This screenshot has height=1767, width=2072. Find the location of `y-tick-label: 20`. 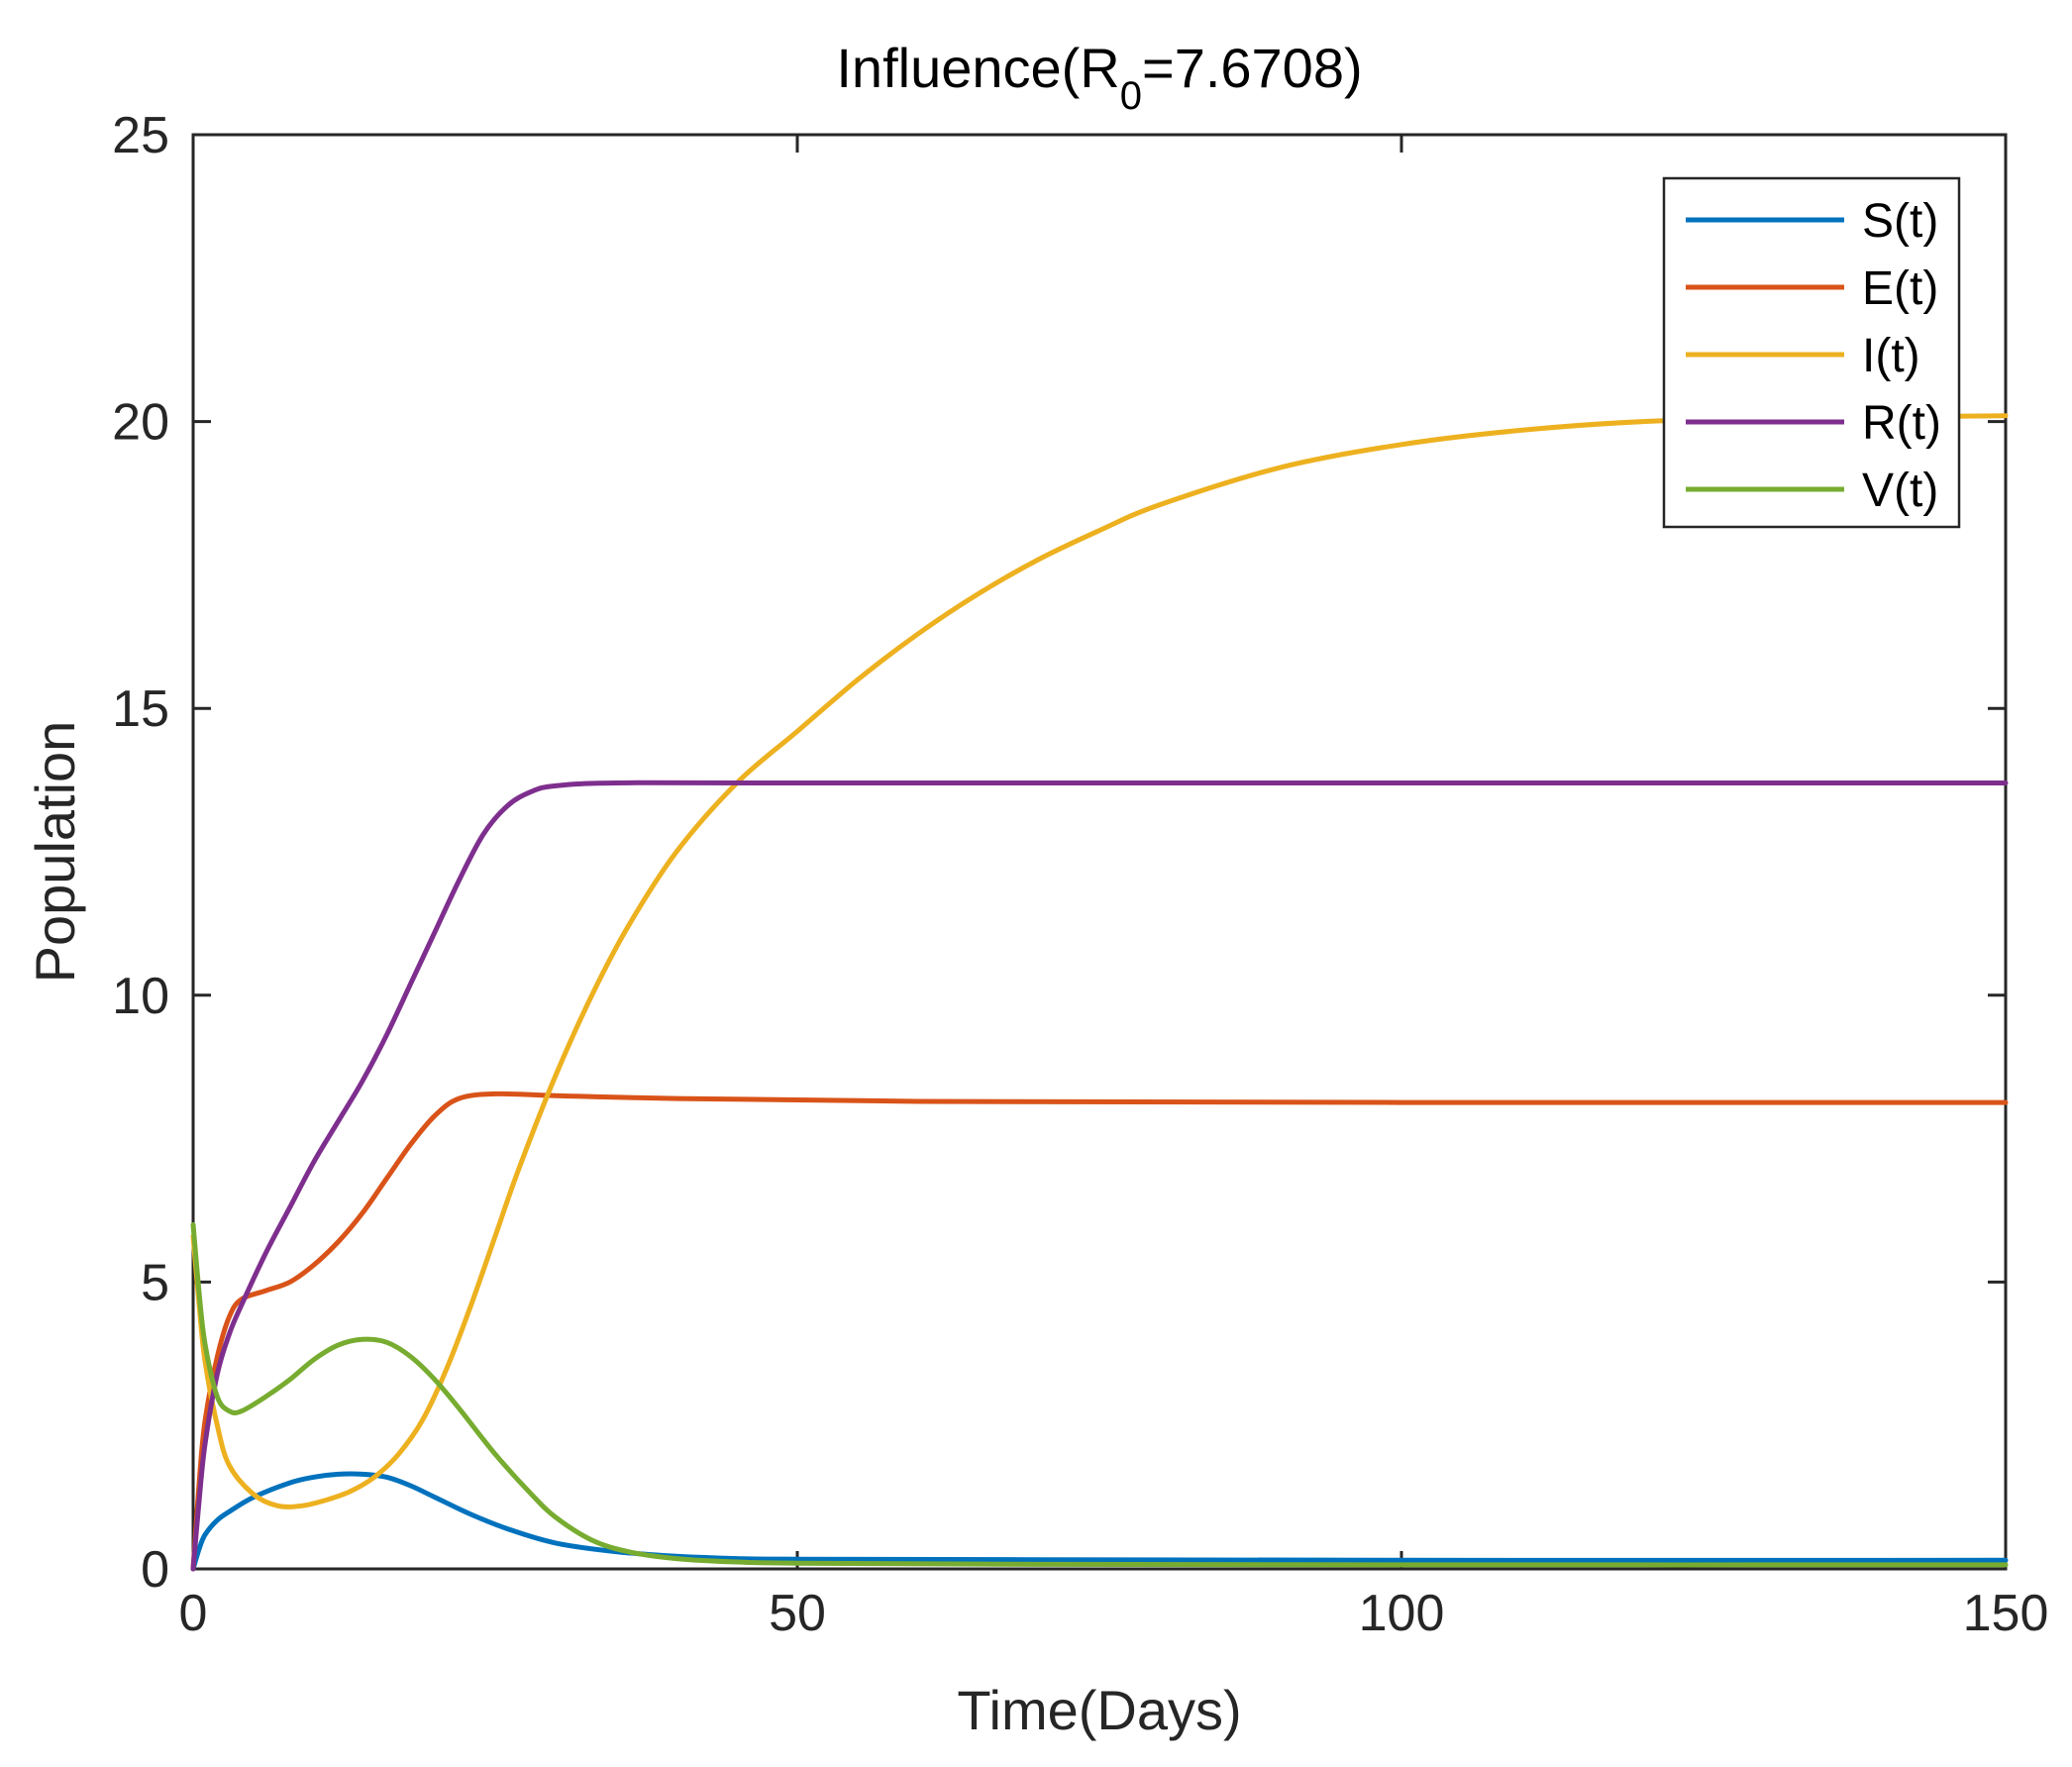

y-tick-label: 20 is located at coordinates (141, 423).